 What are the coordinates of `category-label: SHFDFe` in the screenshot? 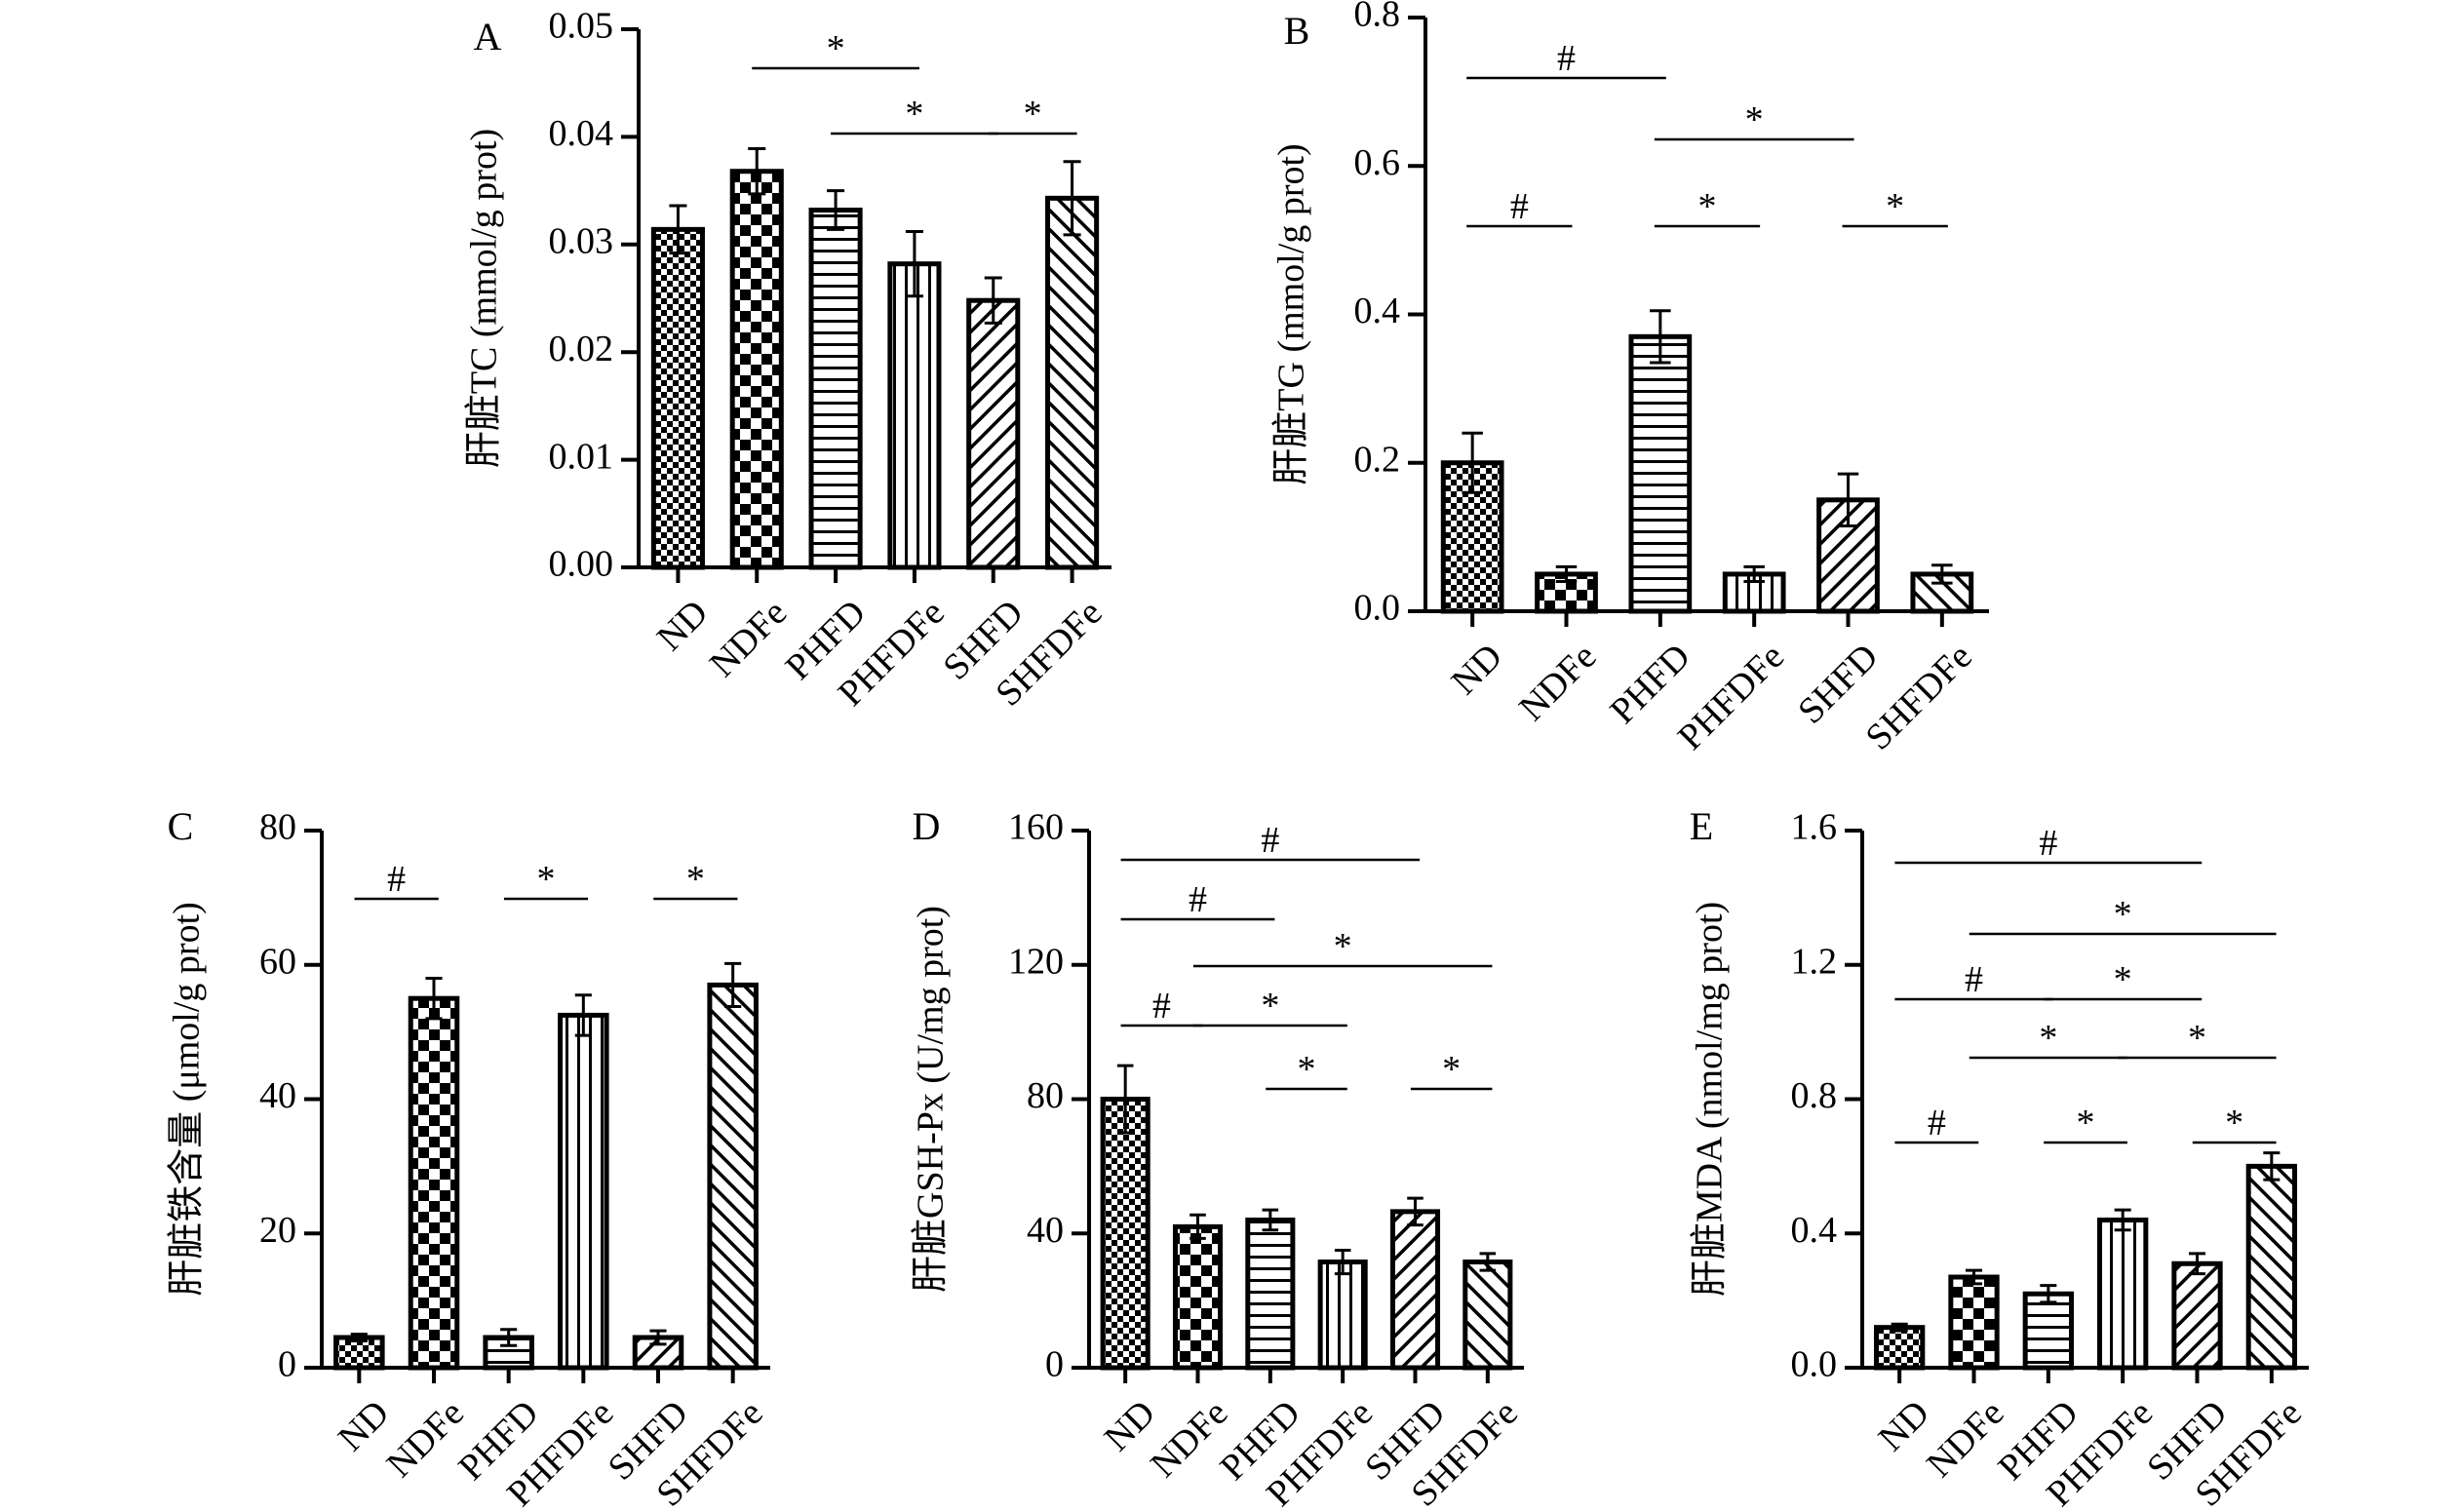 It's located at (1919, 696).